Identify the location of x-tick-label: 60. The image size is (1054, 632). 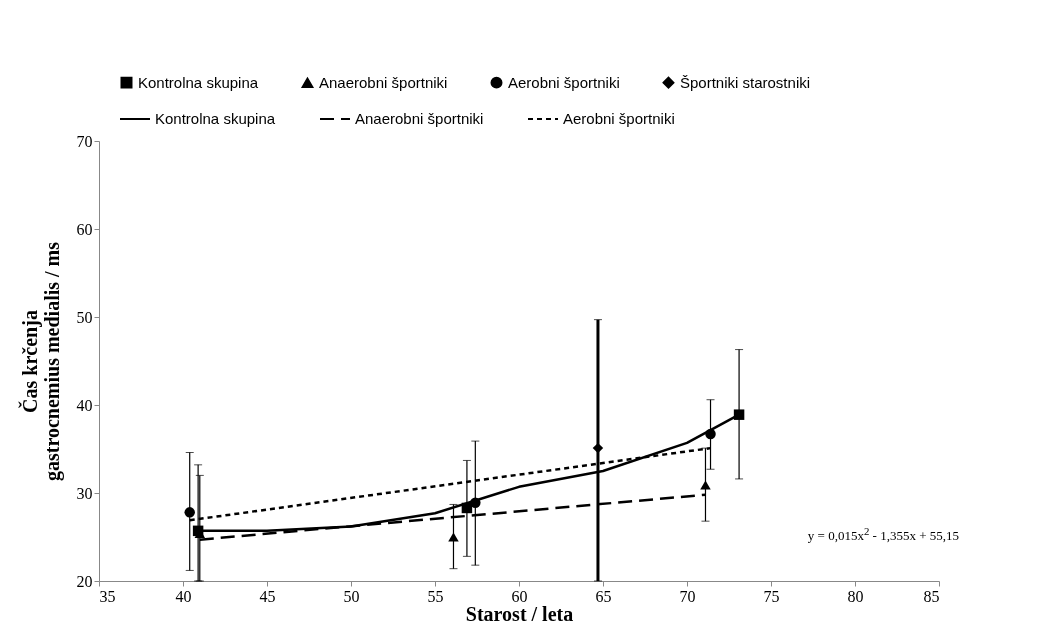
(519, 596).